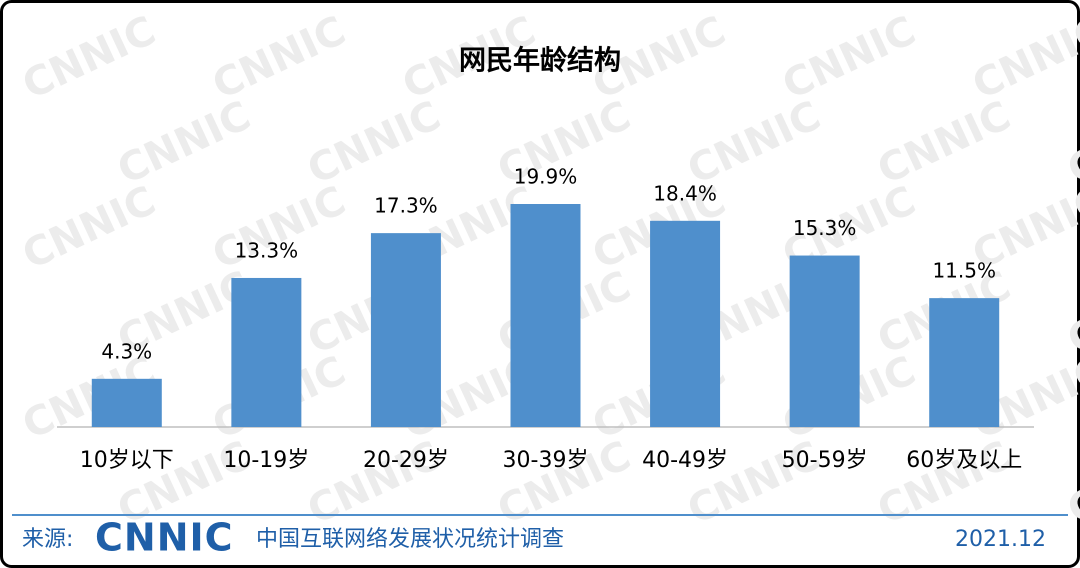 This screenshot has height=568, width=1080. I want to click on value-label: 13.3%, so click(267, 250).